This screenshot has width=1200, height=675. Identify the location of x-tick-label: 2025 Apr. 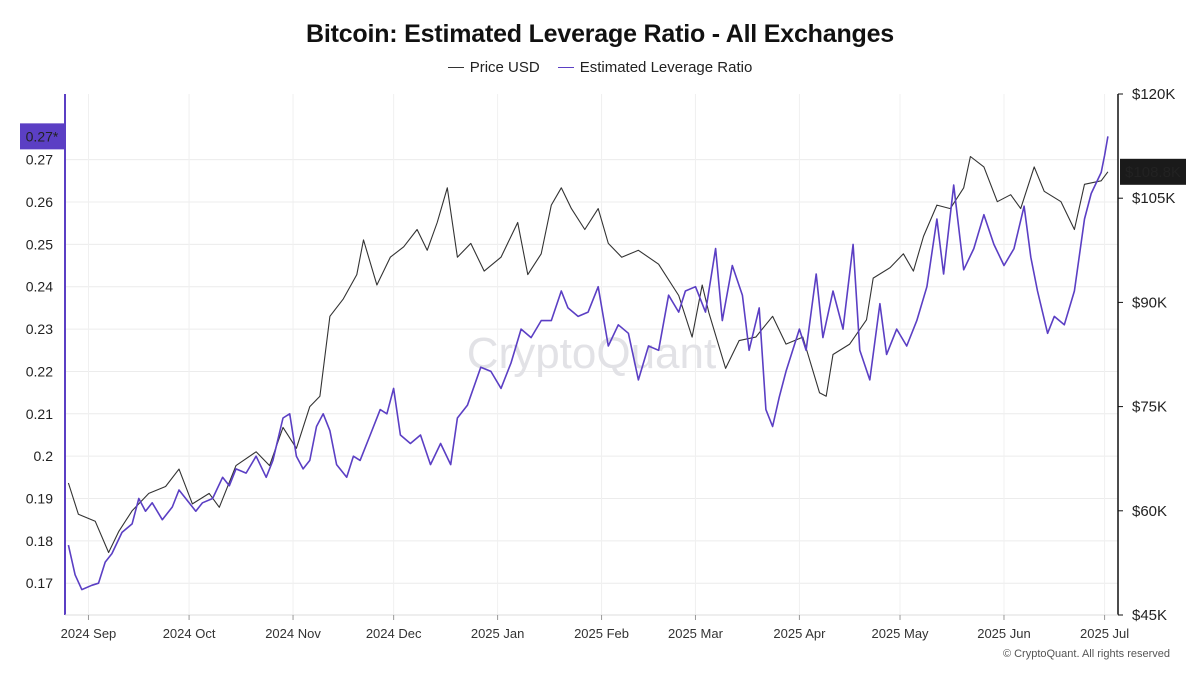
(799, 633).